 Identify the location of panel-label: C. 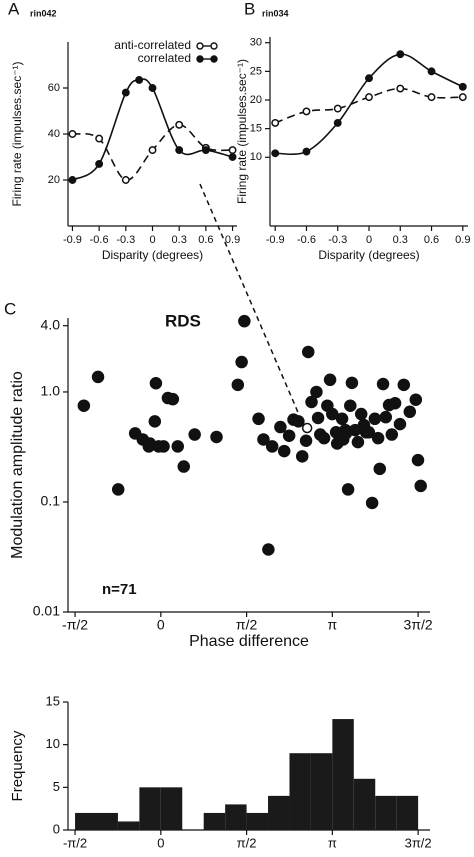
(10, 308).